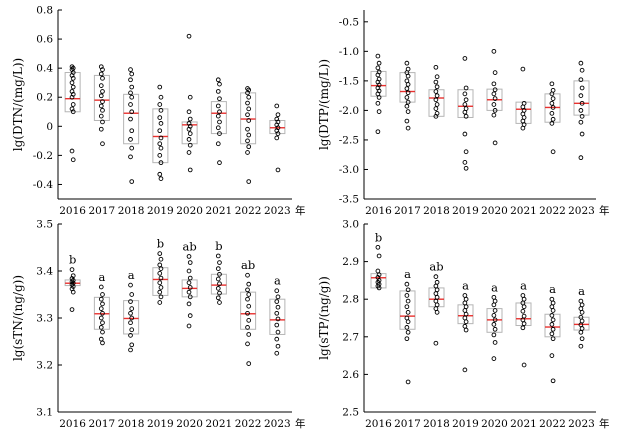  I want to click on x-tick-label: 2022, so click(552, 424).